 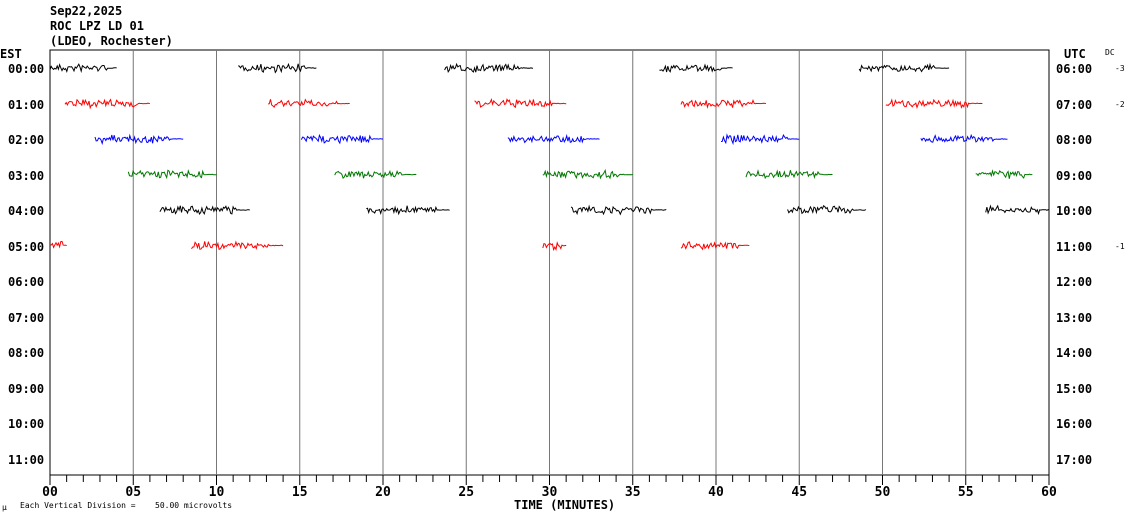 What do you see at coordinates (1074, 353) in the screenshot?
I see `right-time-label: 14:00` at bounding box center [1074, 353].